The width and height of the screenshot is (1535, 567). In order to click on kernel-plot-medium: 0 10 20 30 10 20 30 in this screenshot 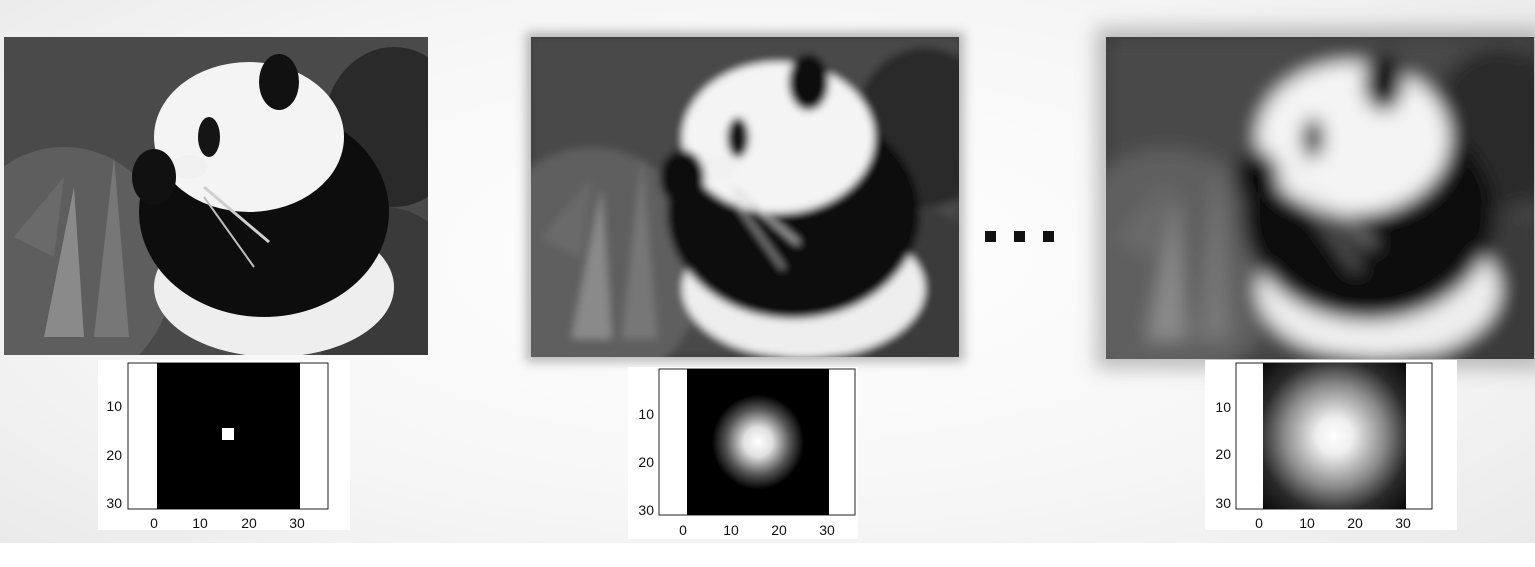, I will do `click(743, 453)`.